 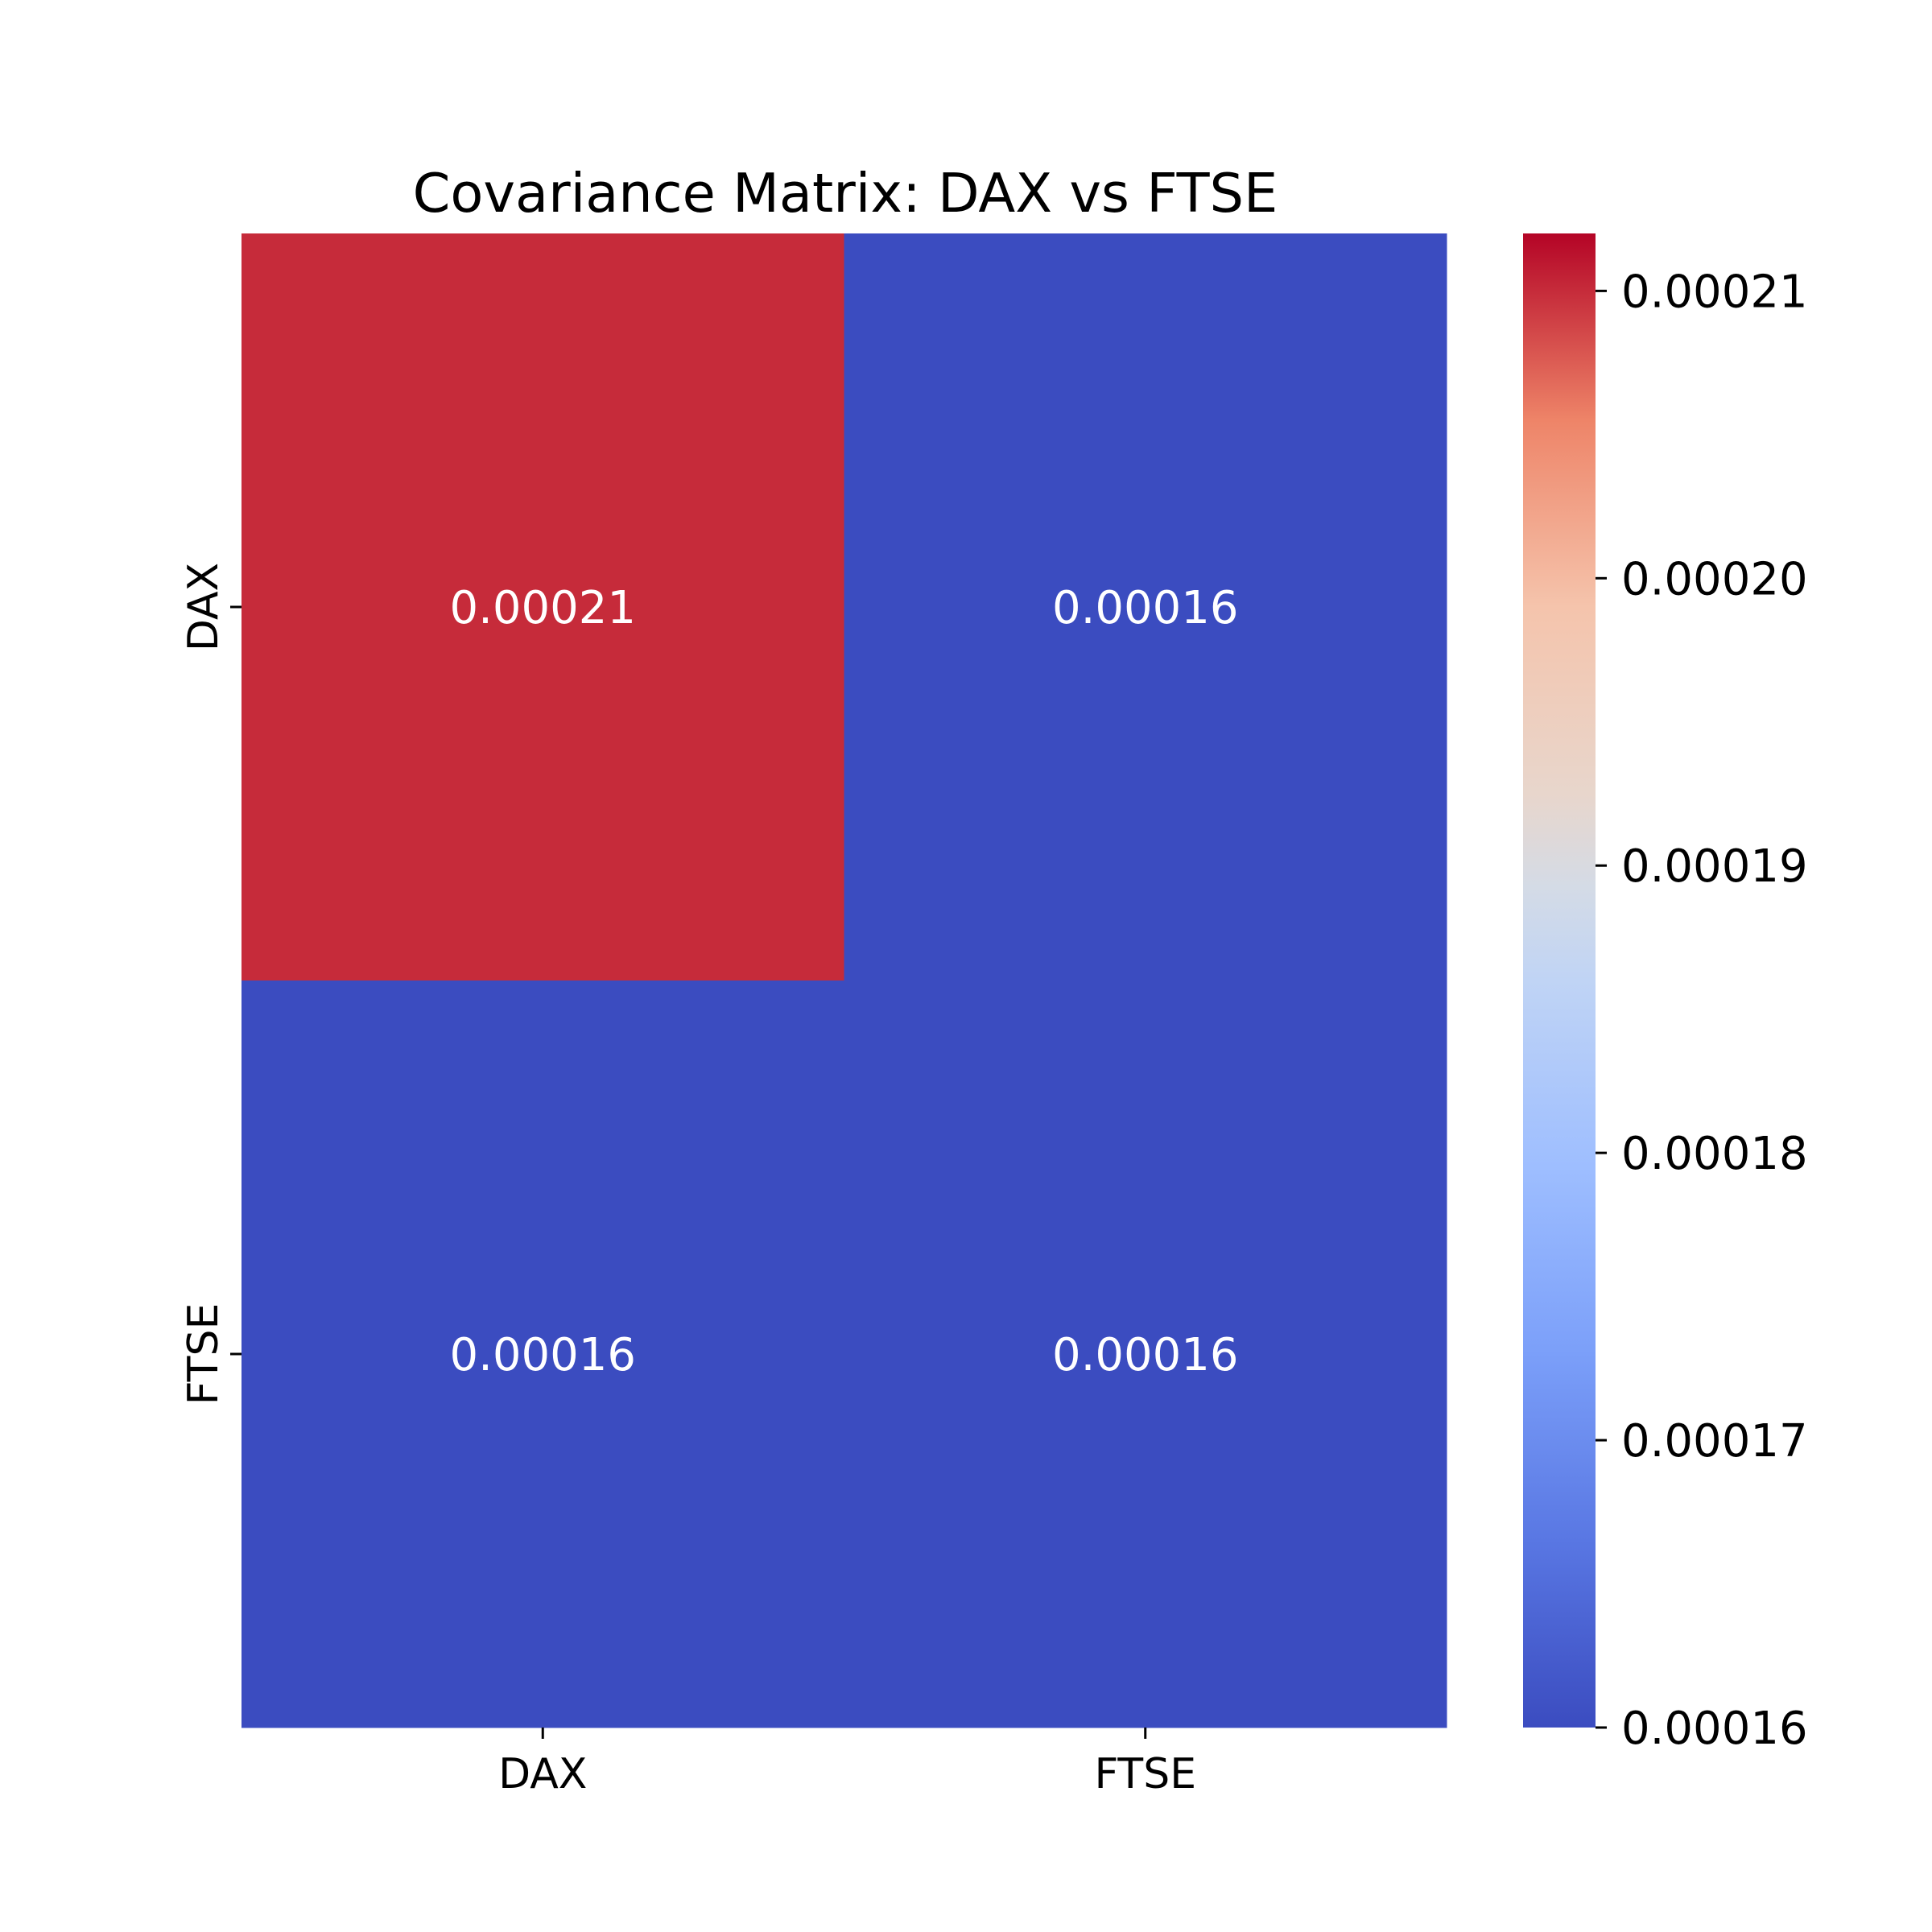 I want to click on heatmap-cell-dax-ftse, so click(x=1145, y=607).